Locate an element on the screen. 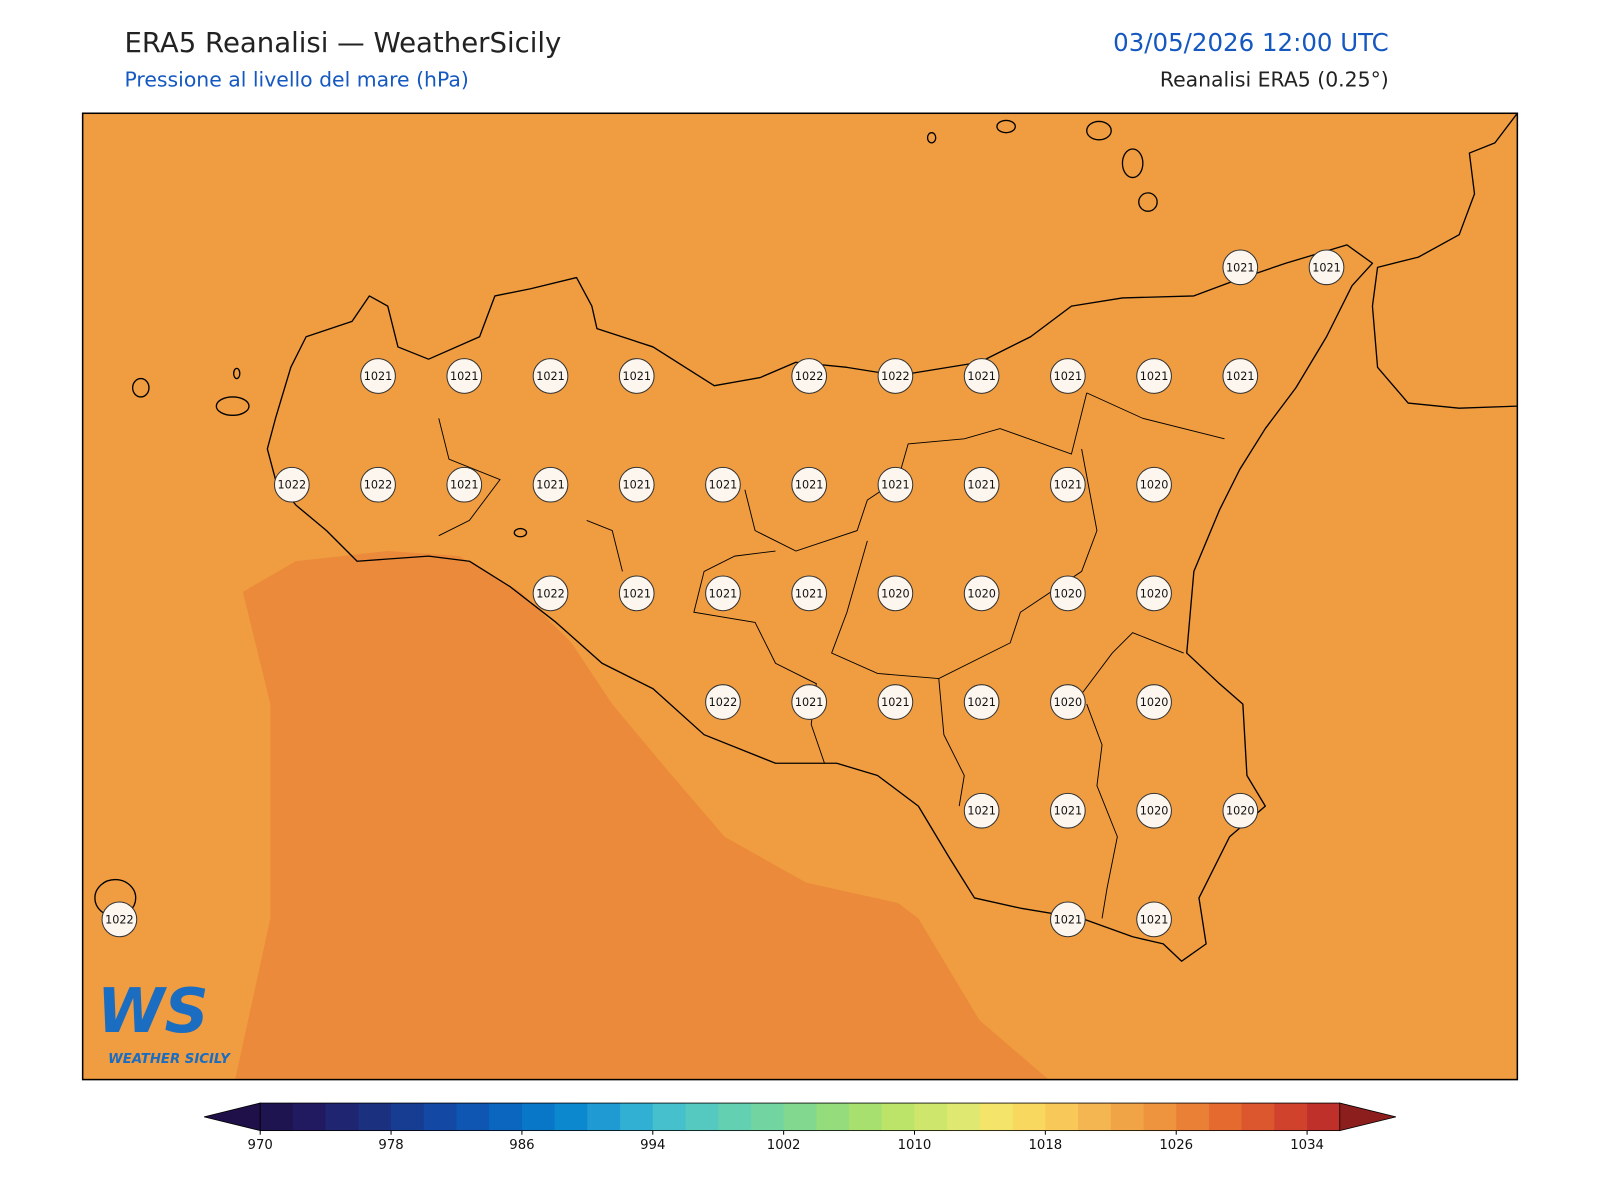 The height and width of the screenshot is (1200, 1600). colorbar-outline is located at coordinates (800, 1117).